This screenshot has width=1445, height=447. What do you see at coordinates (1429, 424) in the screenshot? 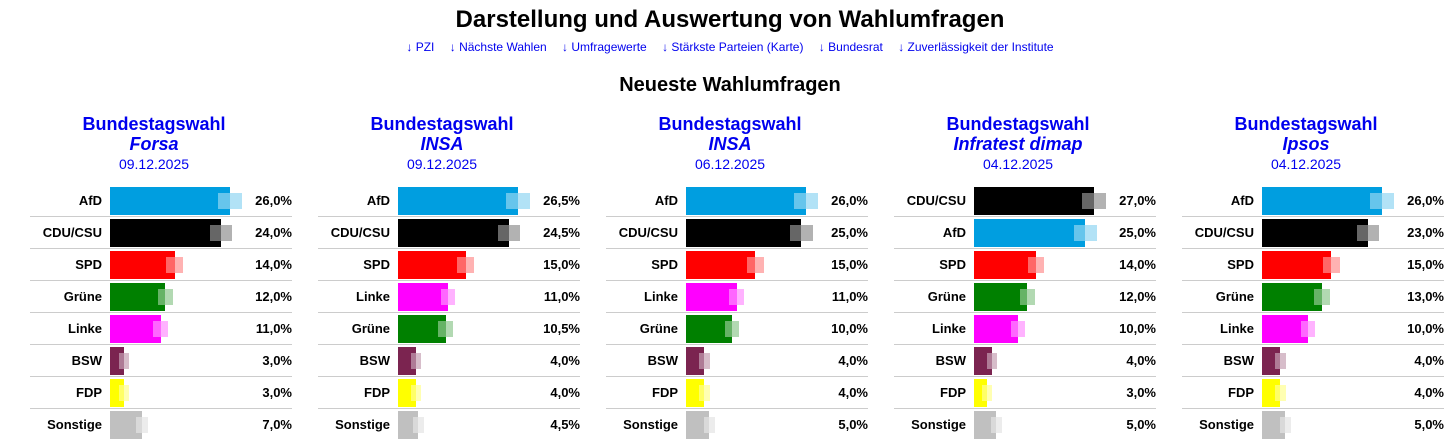
I see `result-value: 5,0%` at bounding box center [1429, 424].